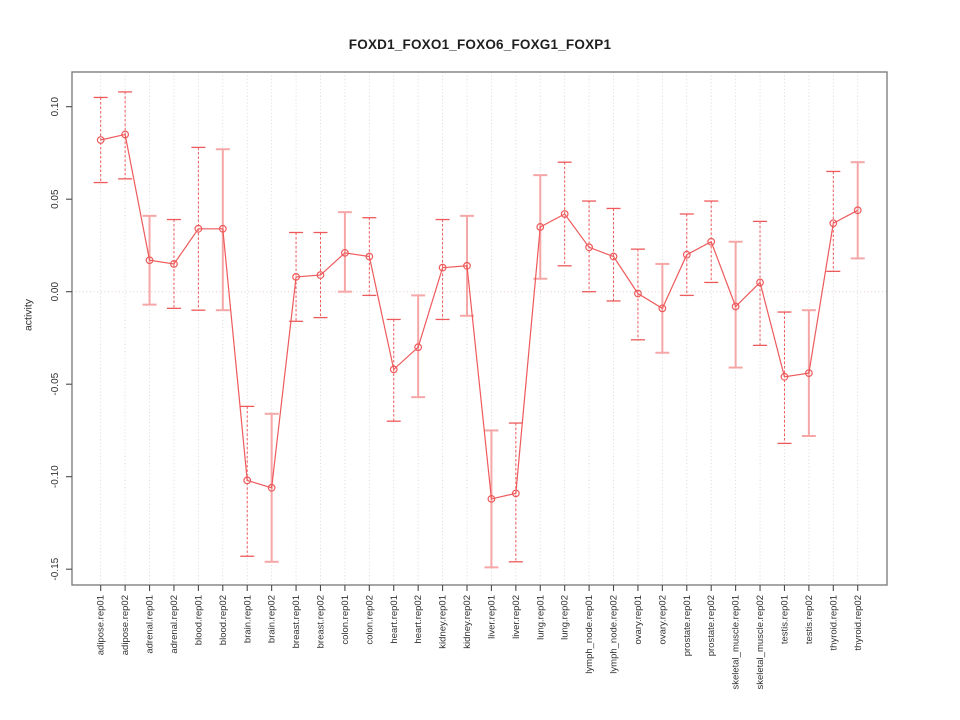 The width and height of the screenshot is (960, 720). I want to click on x-tick-label: liver.rep01, so click(491, 617).